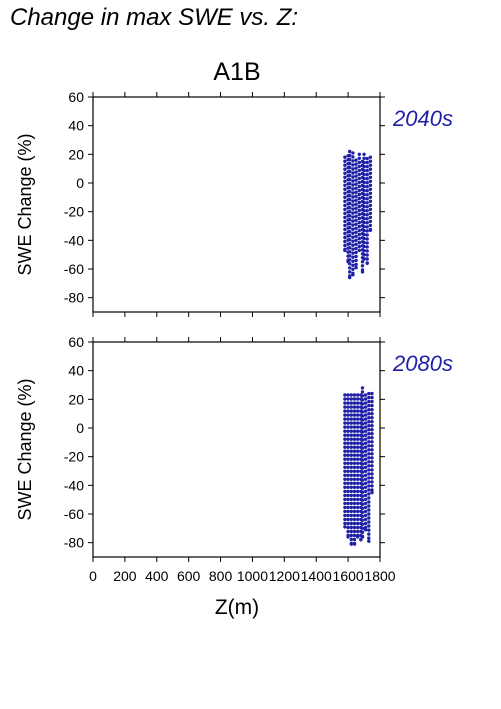  I want to click on panel-label: 2040s, so click(422, 118).